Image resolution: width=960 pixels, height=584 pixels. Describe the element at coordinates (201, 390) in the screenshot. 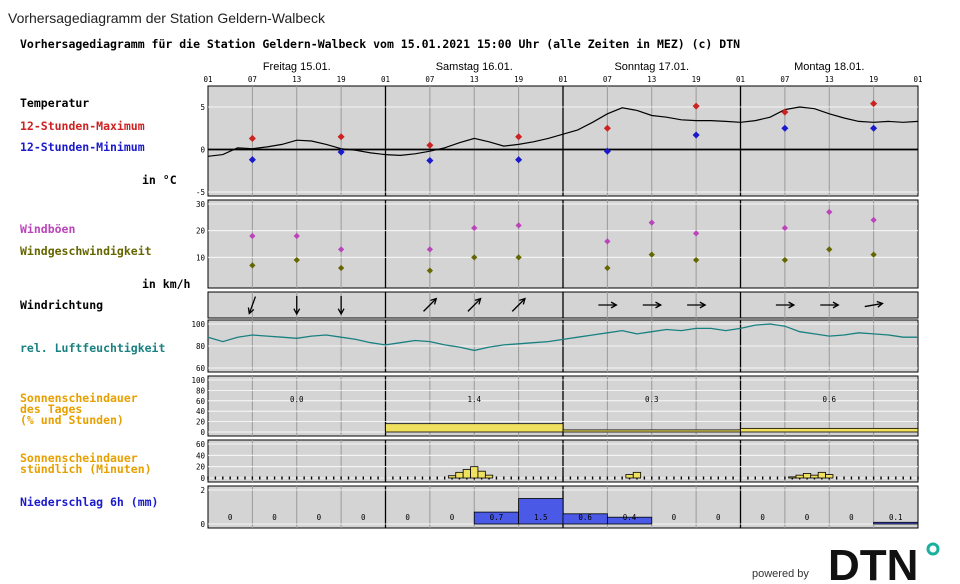

I see `y-tick-label: 80` at that location.